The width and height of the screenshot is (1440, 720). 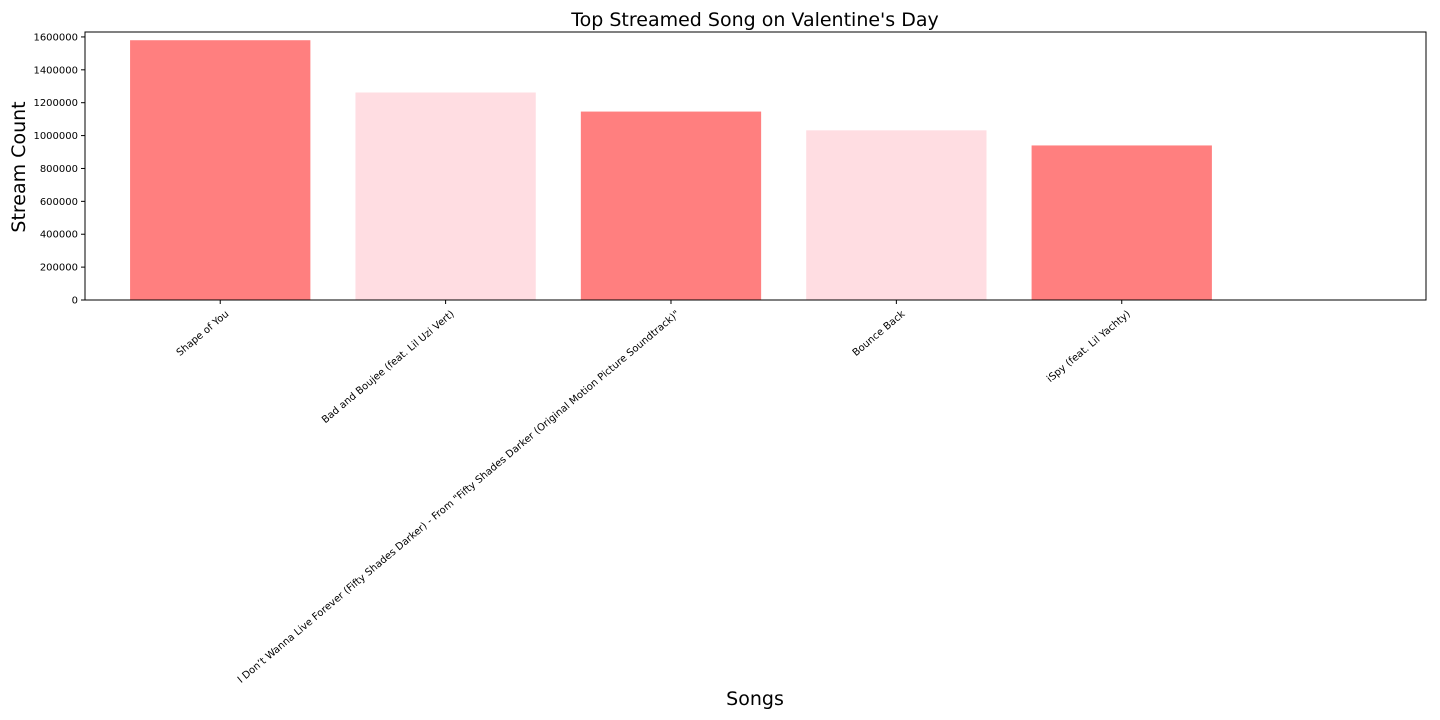 I want to click on x-tick-label: Bad and Boujee (feat. Lil Uzi Vert), so click(x=388, y=367).